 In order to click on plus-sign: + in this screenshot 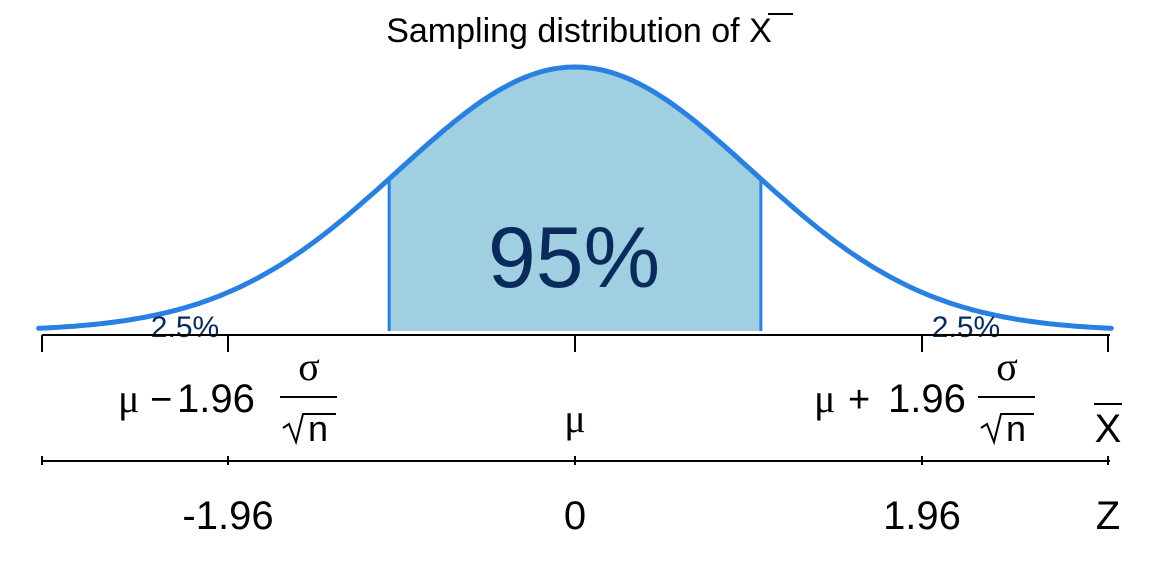, I will do `click(859, 400)`.